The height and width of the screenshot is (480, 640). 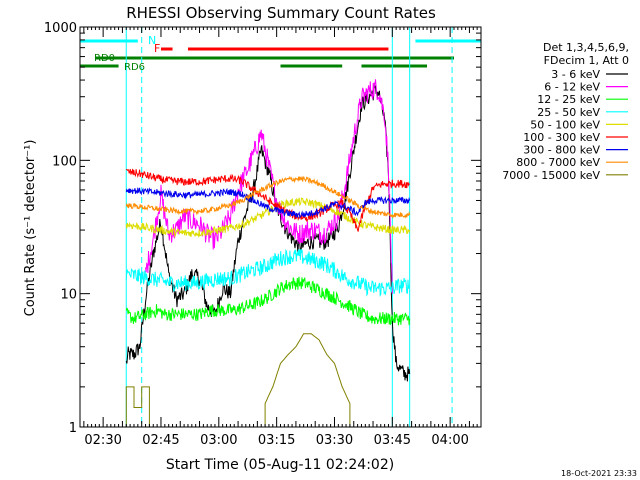 I want to click on flag-bars, so click(x=280, y=53).